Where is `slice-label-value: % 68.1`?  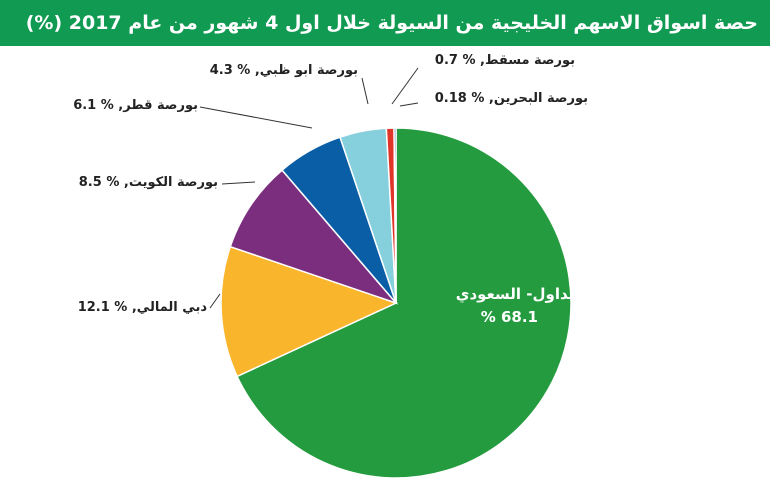
slice-label-value: % 68.1 is located at coordinates (509, 317).